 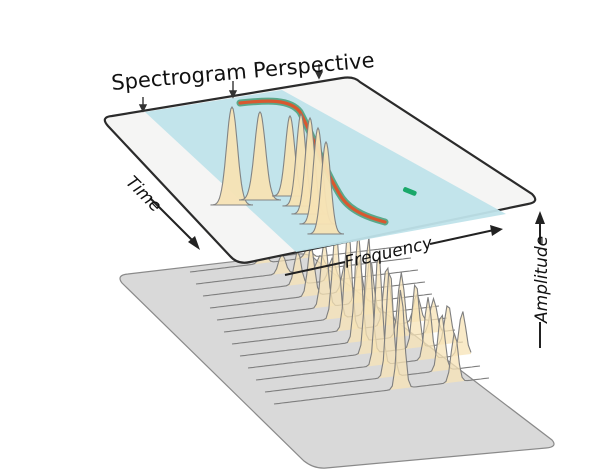 I want to click on top-peaks, so click(x=277, y=170).